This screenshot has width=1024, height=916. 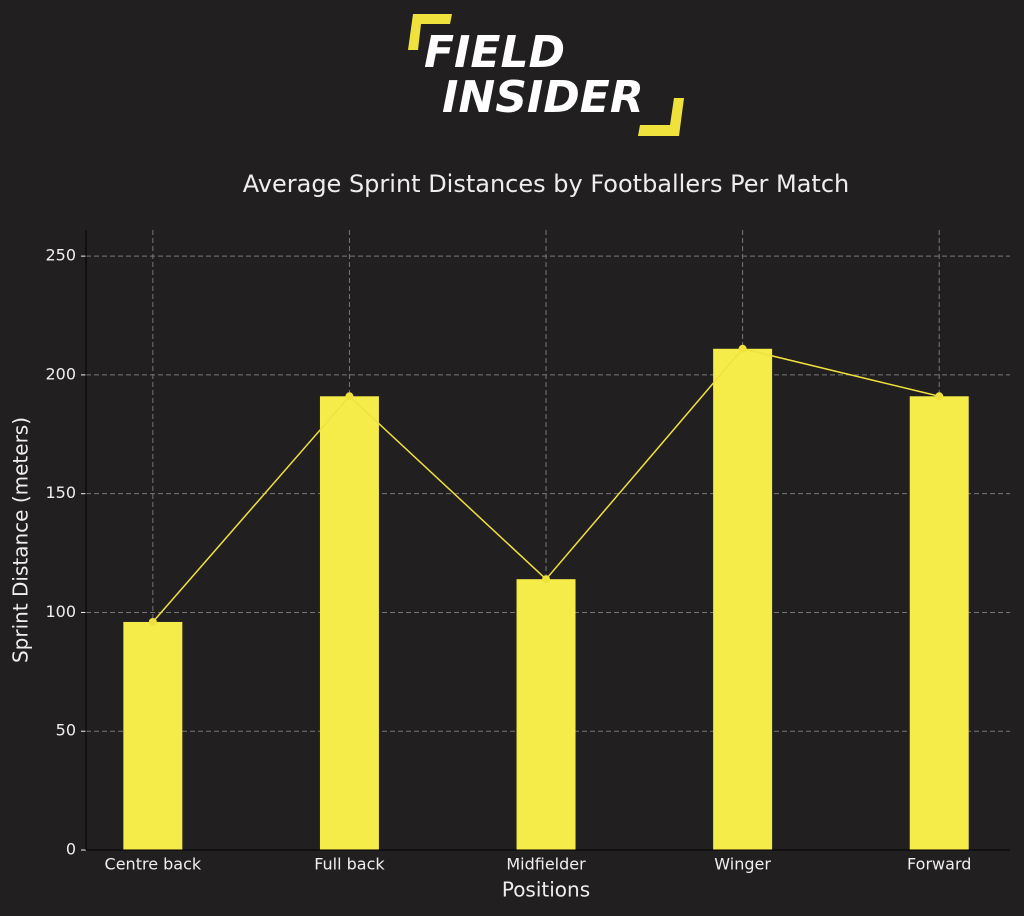 What do you see at coordinates (742, 864) in the screenshot?
I see `x-tick-label: Winger` at bounding box center [742, 864].